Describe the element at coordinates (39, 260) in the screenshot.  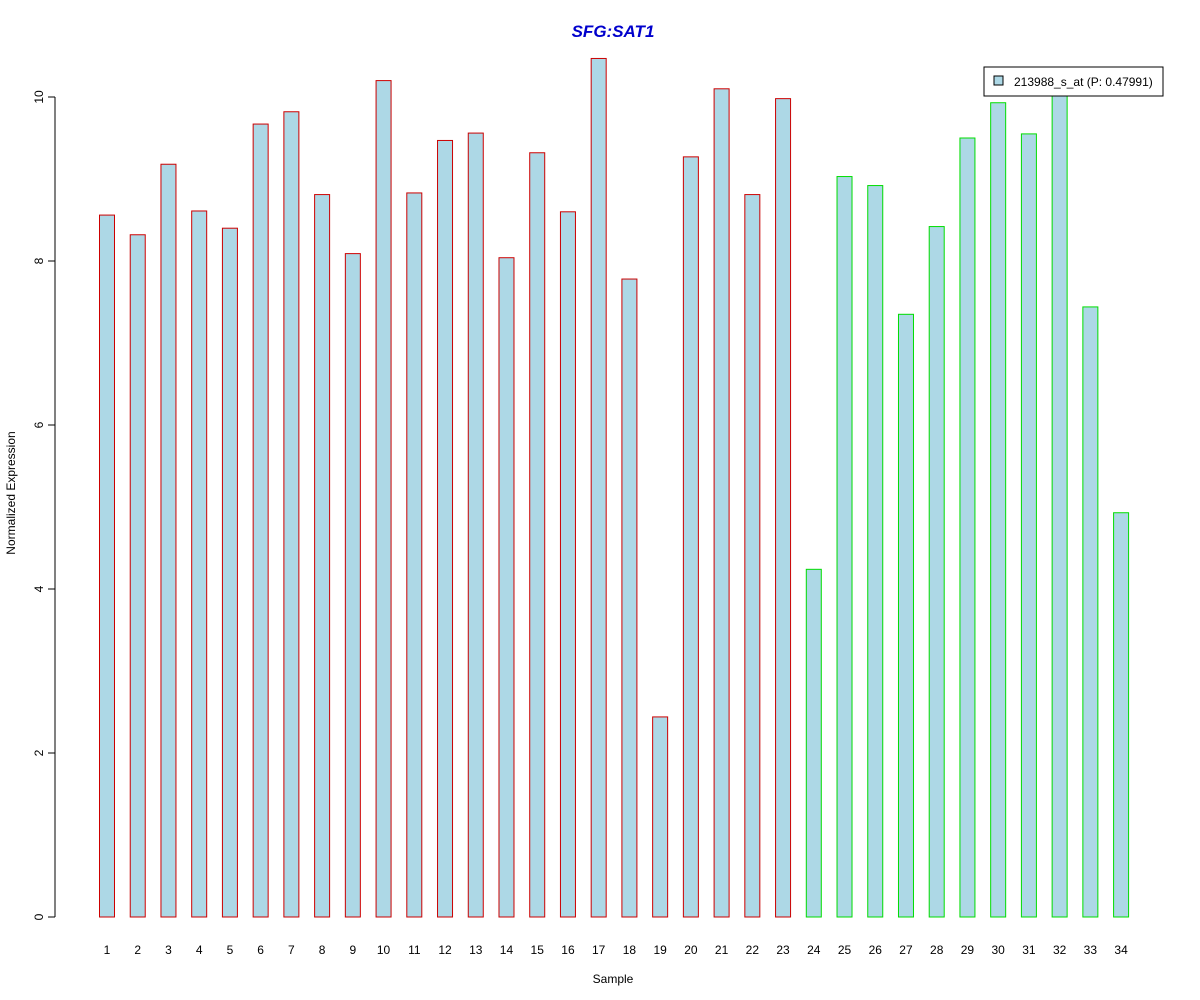
I see `y-tick-label: 8` at that location.